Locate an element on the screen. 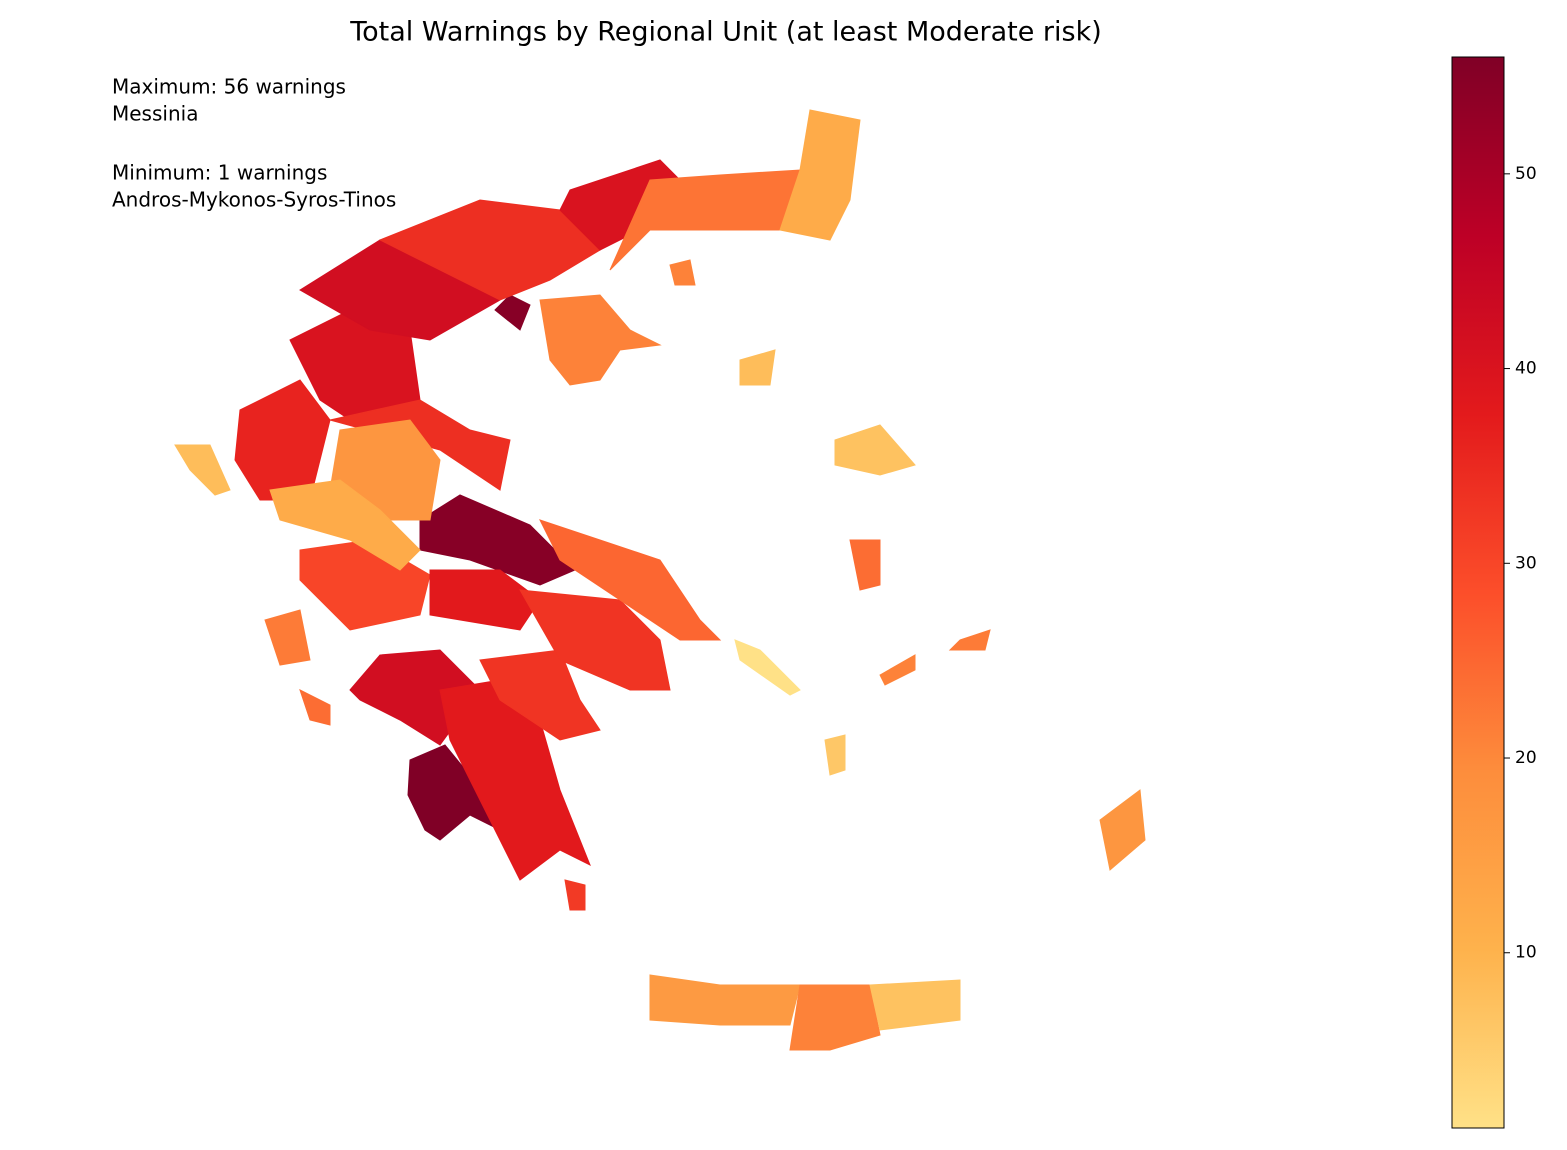  colorbar-tick-label: 40 is located at coordinates (1526, 369).